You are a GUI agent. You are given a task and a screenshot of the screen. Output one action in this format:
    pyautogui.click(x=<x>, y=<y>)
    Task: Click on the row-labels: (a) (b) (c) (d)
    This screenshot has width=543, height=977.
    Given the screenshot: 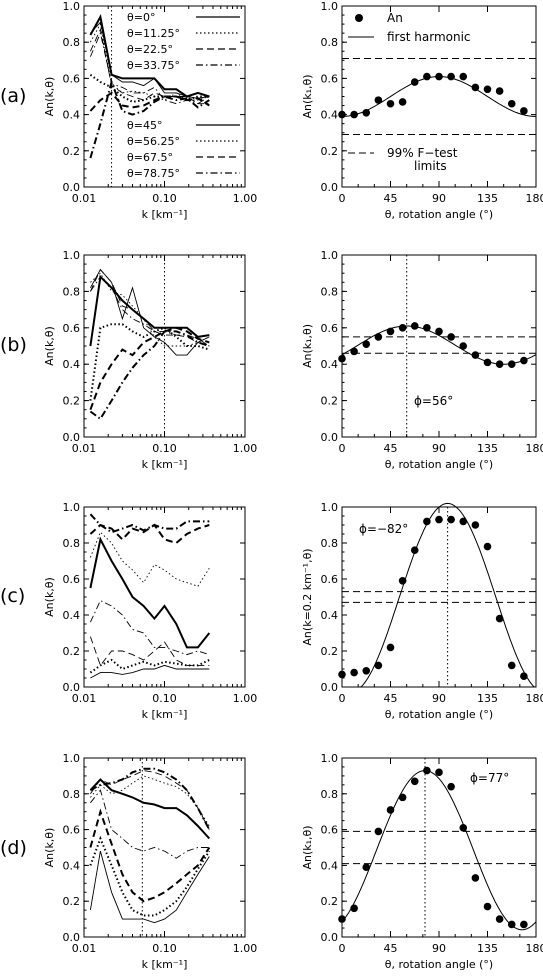 What is the action you would take?
    pyautogui.click(x=13, y=472)
    